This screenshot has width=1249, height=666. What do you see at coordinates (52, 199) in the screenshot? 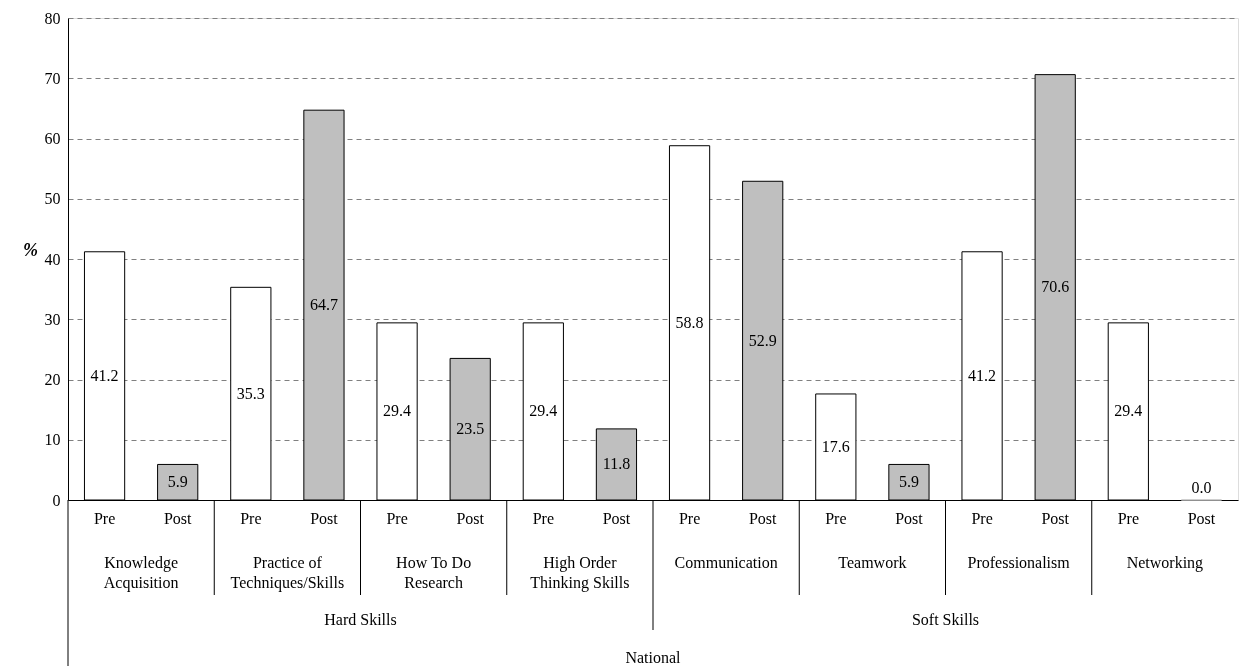
I see `y-tick-label: 50` at bounding box center [52, 199].